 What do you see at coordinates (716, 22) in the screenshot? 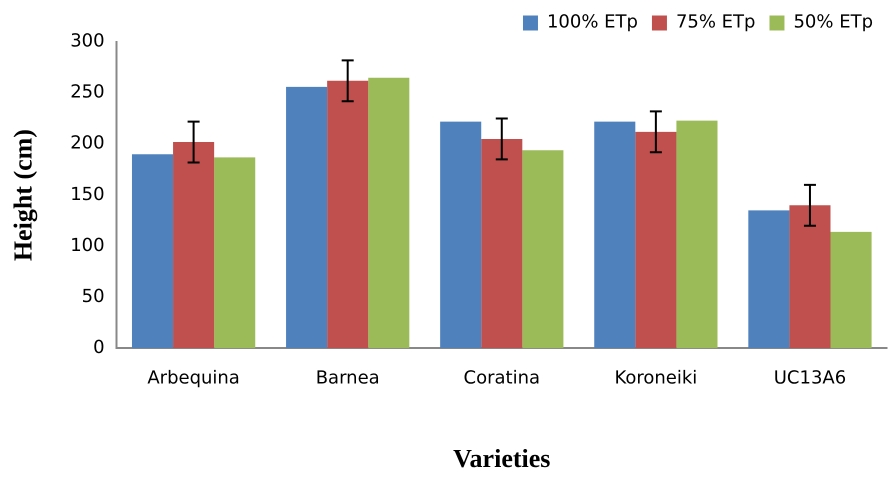
I see `legend-label: 75% ETp` at bounding box center [716, 22].